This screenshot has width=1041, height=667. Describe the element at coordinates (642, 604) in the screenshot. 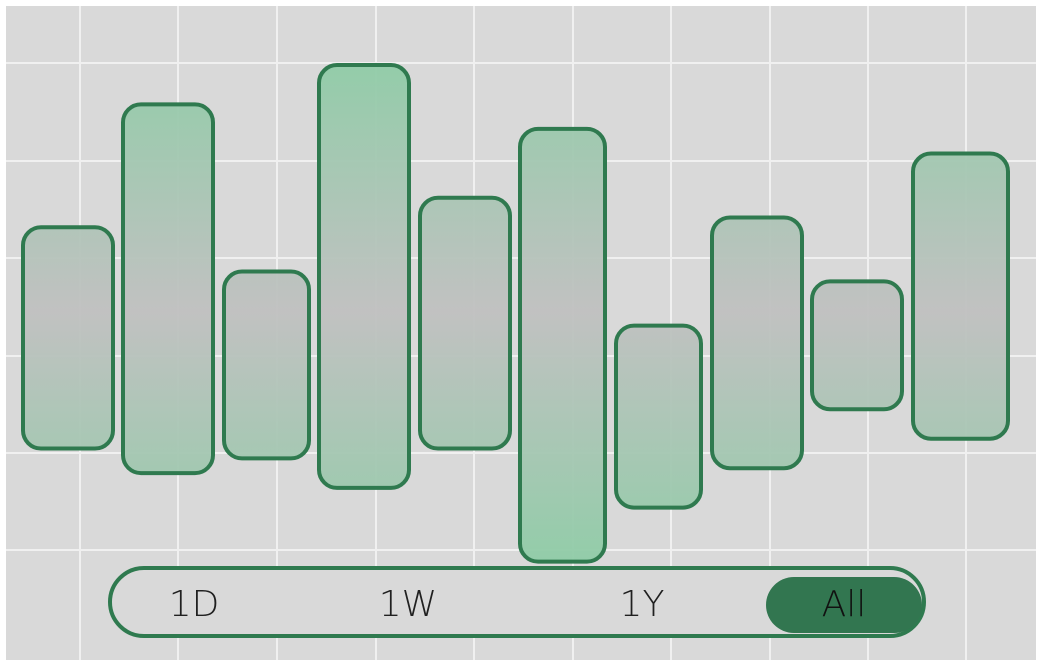

I see `range-button-1y: 1Y` at that location.